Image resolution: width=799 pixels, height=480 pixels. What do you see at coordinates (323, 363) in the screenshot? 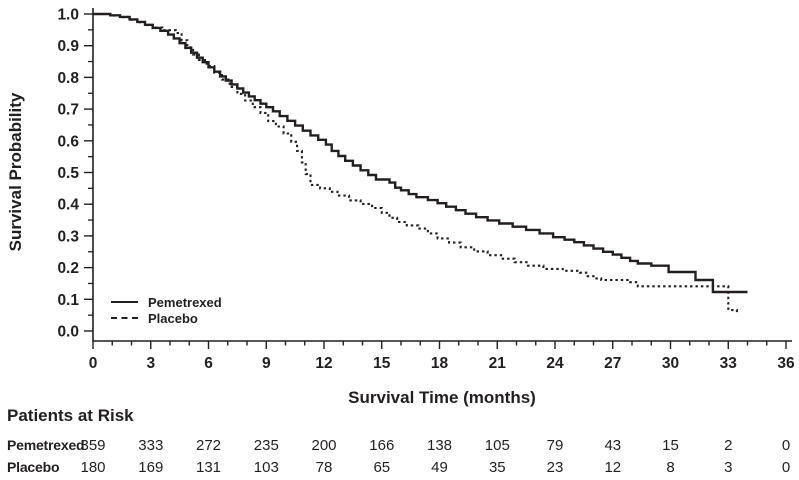
I see `svg-text: 12` at bounding box center [323, 363].